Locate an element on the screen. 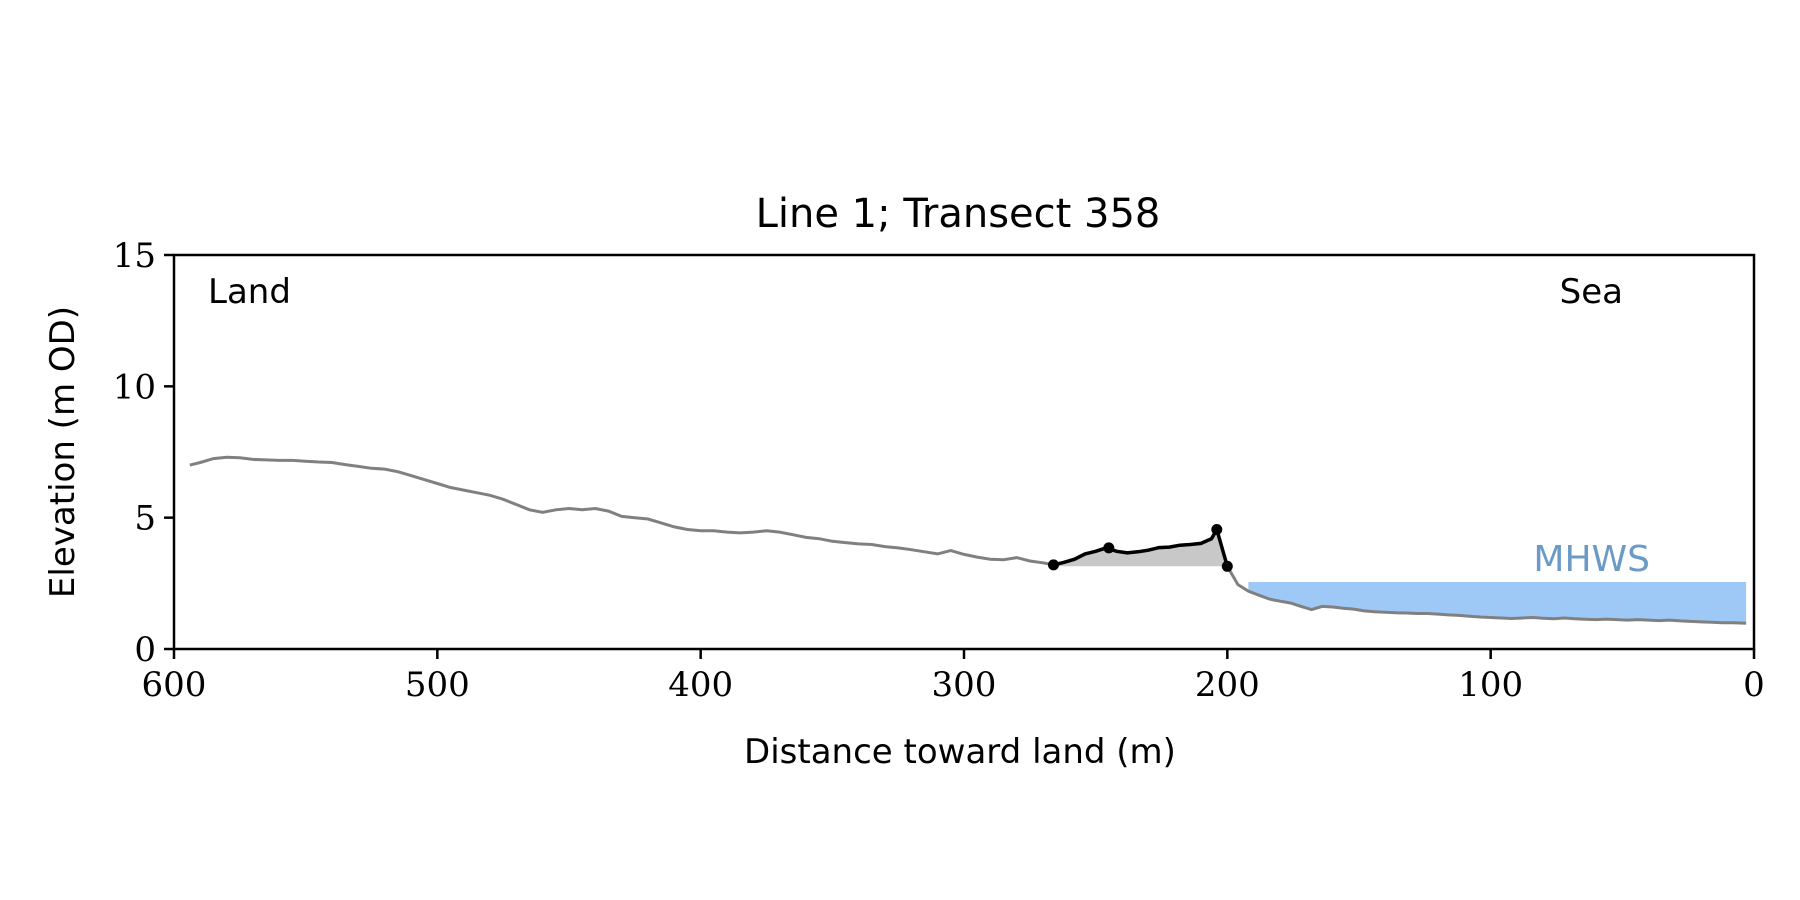 This screenshot has height=900, width=1800. x-axis: 600 500 400 300 200 100 0 is located at coordinates (953, 677).